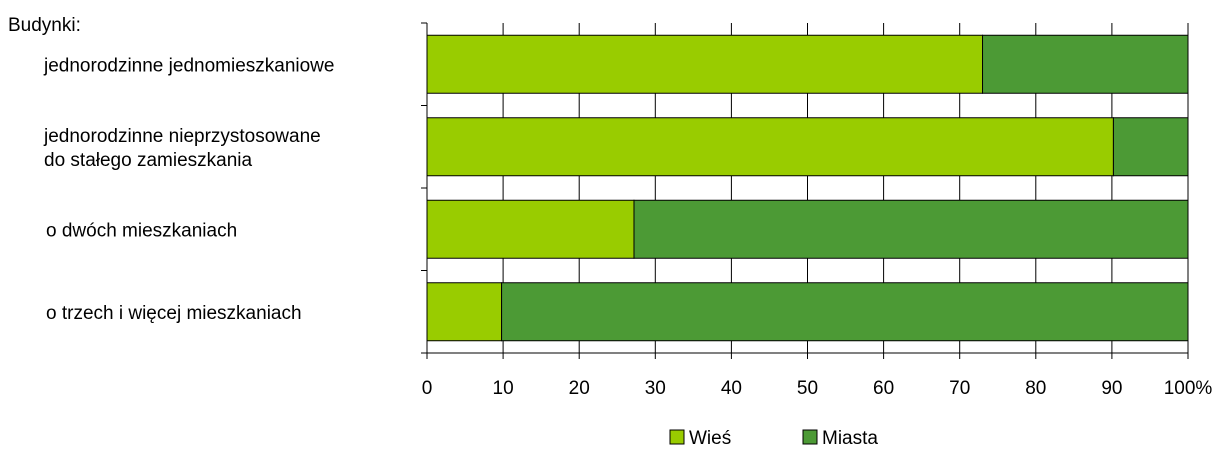  I want to click on x-tick-labels: 0 10 20 30 40 50 60 70 80 90 100%, so click(817, 388).